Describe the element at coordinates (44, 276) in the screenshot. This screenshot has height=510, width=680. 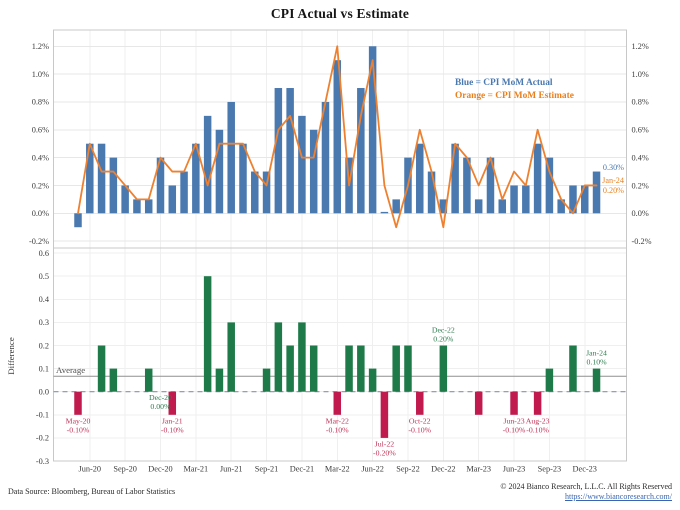
I see `y-axis-label-left: 0.5` at that location.